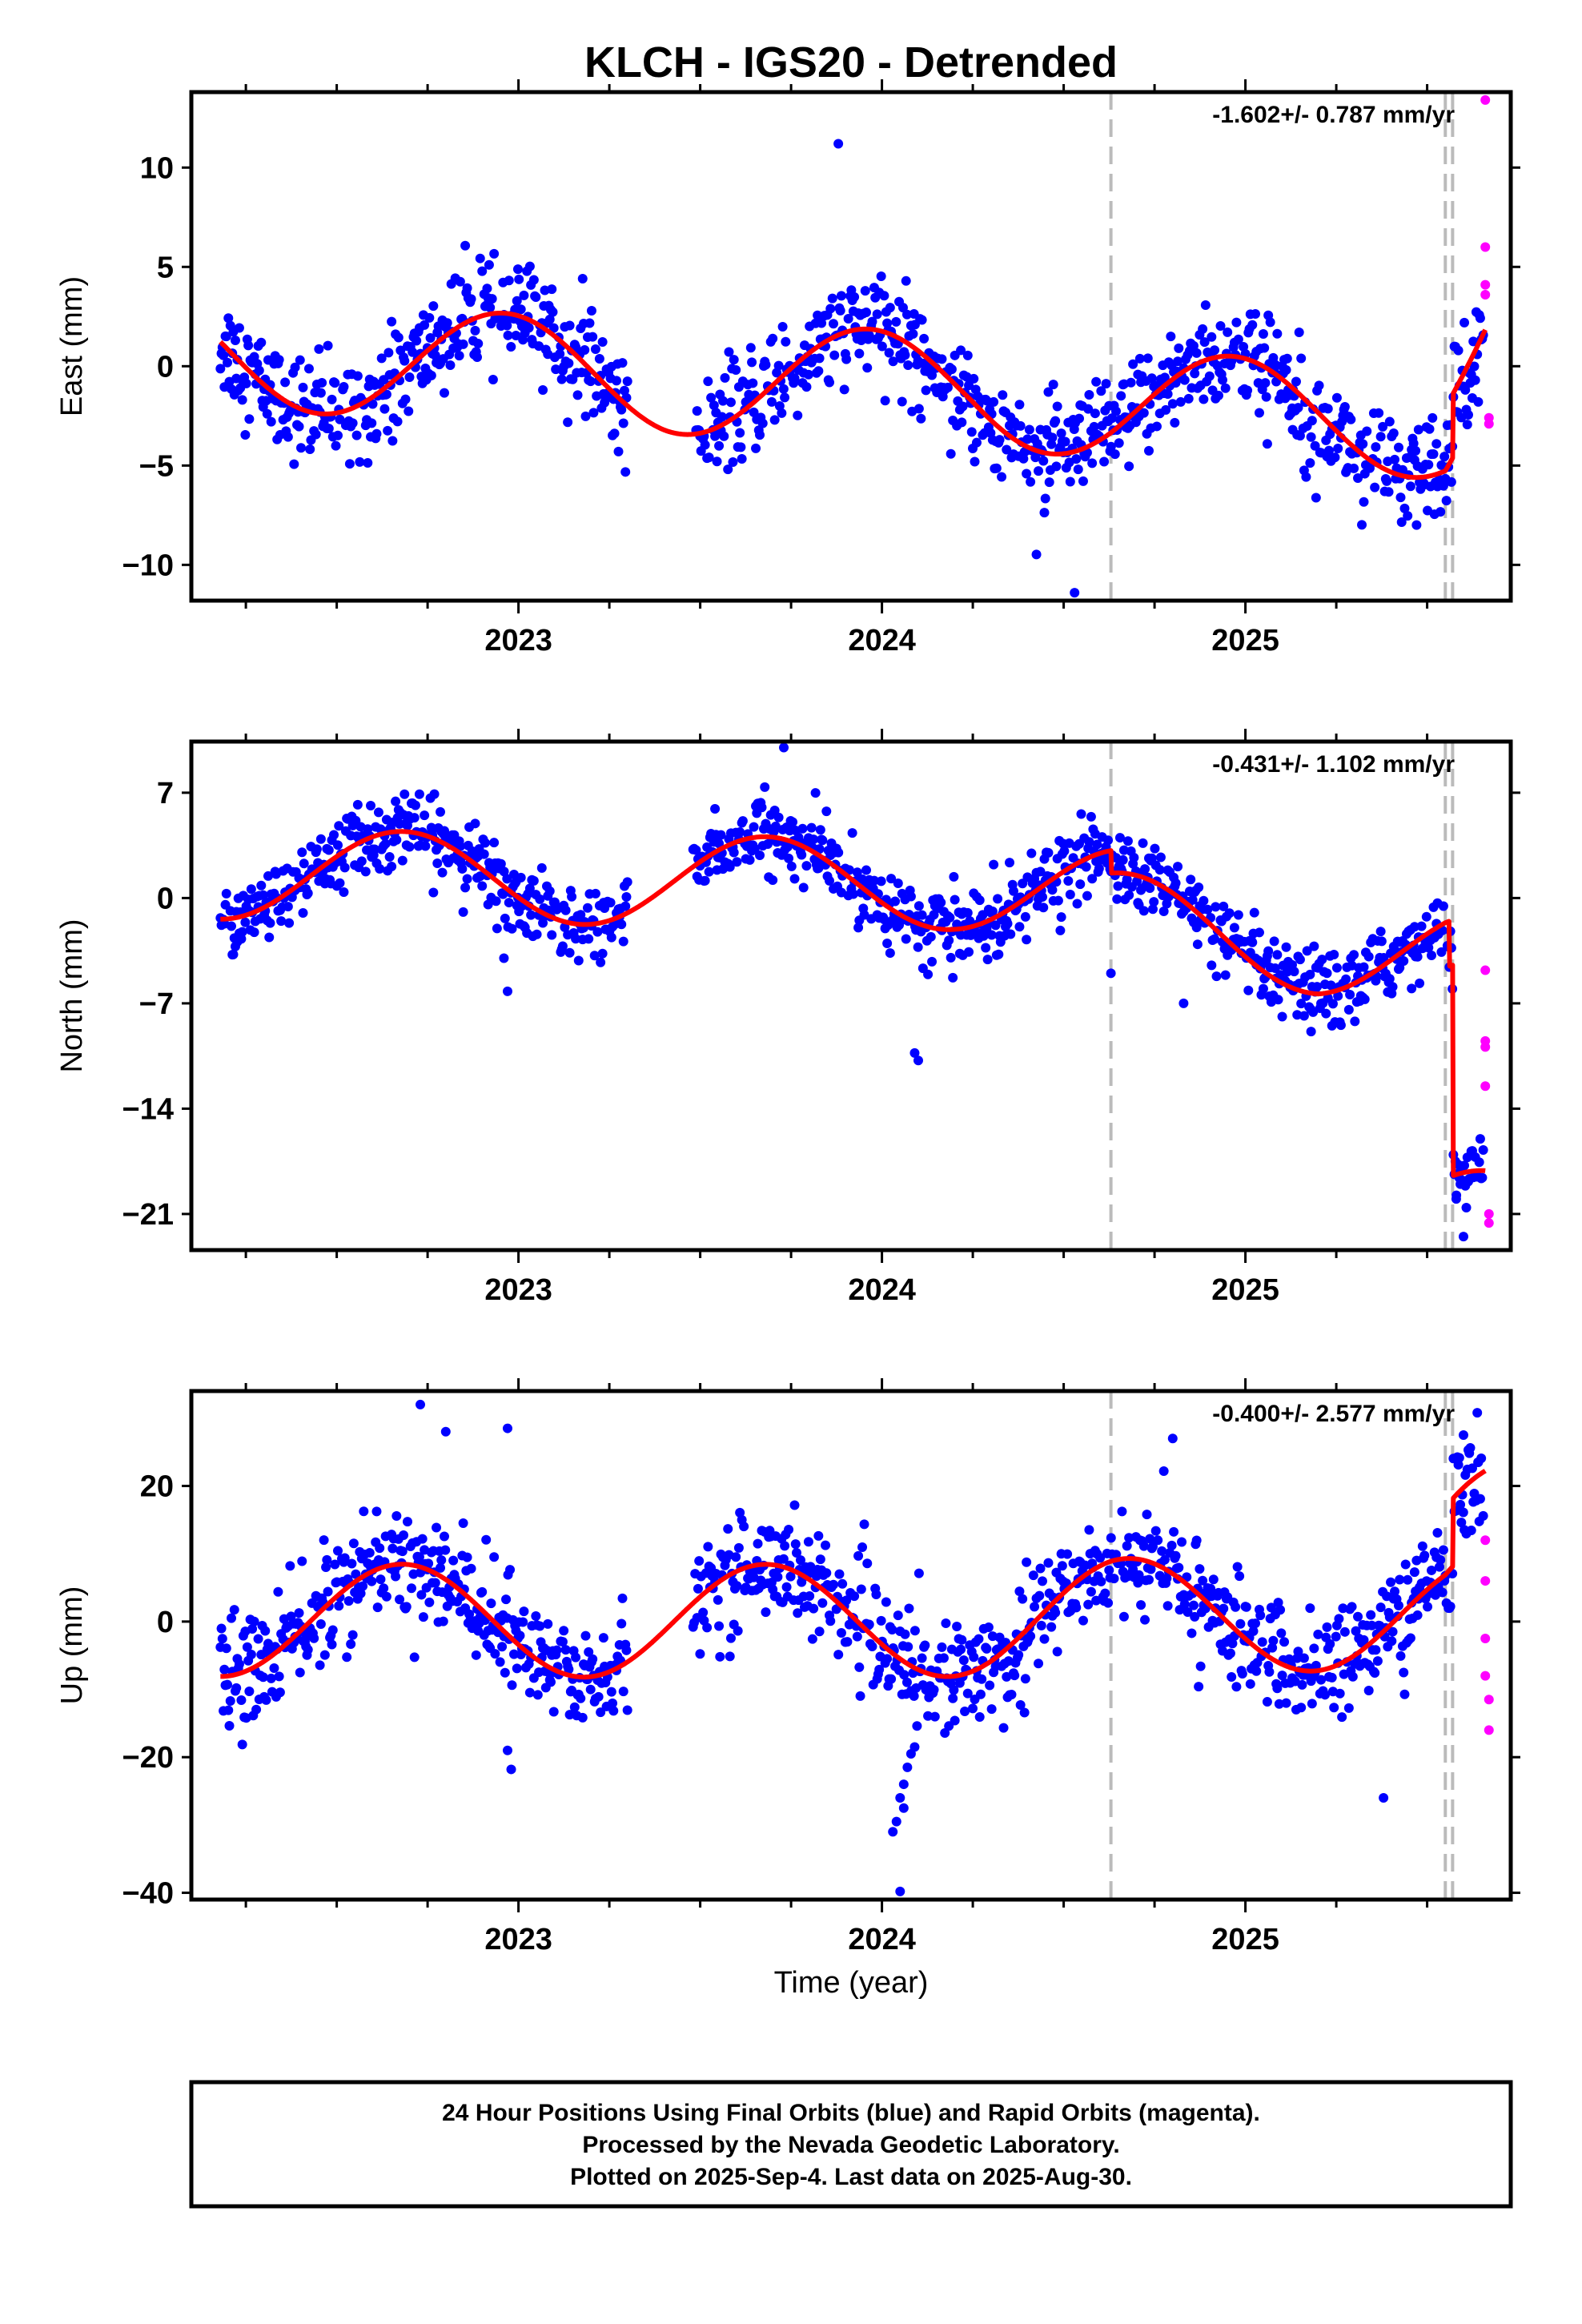 The height and width of the screenshot is (2324, 1582). Describe the element at coordinates (156, 1004) in the screenshot. I see `y-tick-label: −7` at that location.